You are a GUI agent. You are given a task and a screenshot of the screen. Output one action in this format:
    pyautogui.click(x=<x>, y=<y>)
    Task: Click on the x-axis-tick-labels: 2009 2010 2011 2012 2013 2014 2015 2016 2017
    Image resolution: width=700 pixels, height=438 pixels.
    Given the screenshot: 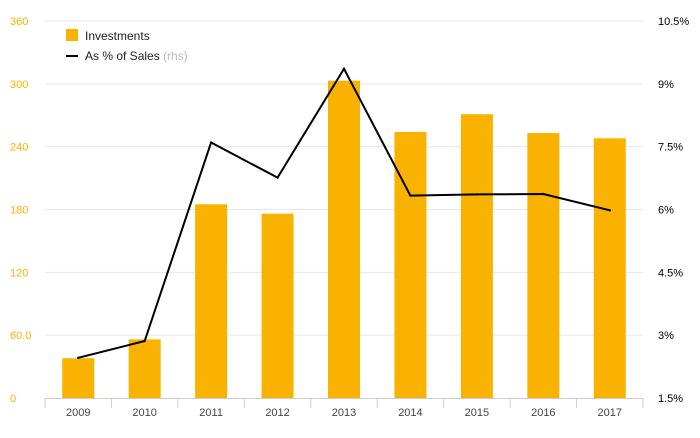 What is the action you would take?
    pyautogui.click(x=344, y=413)
    